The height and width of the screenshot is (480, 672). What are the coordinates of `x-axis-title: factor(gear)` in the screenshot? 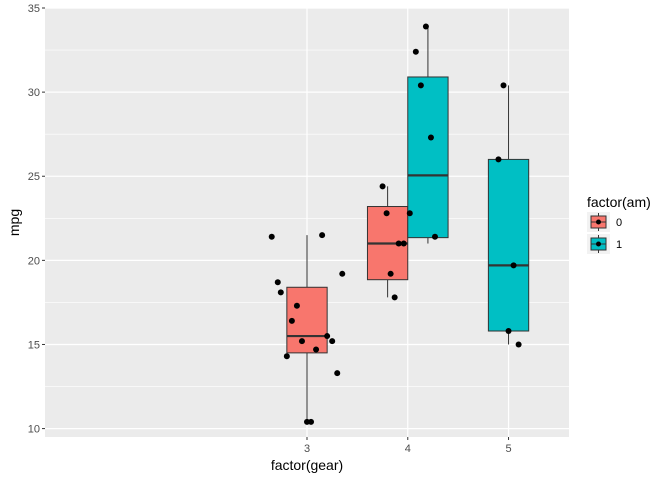 It's located at (307, 465).